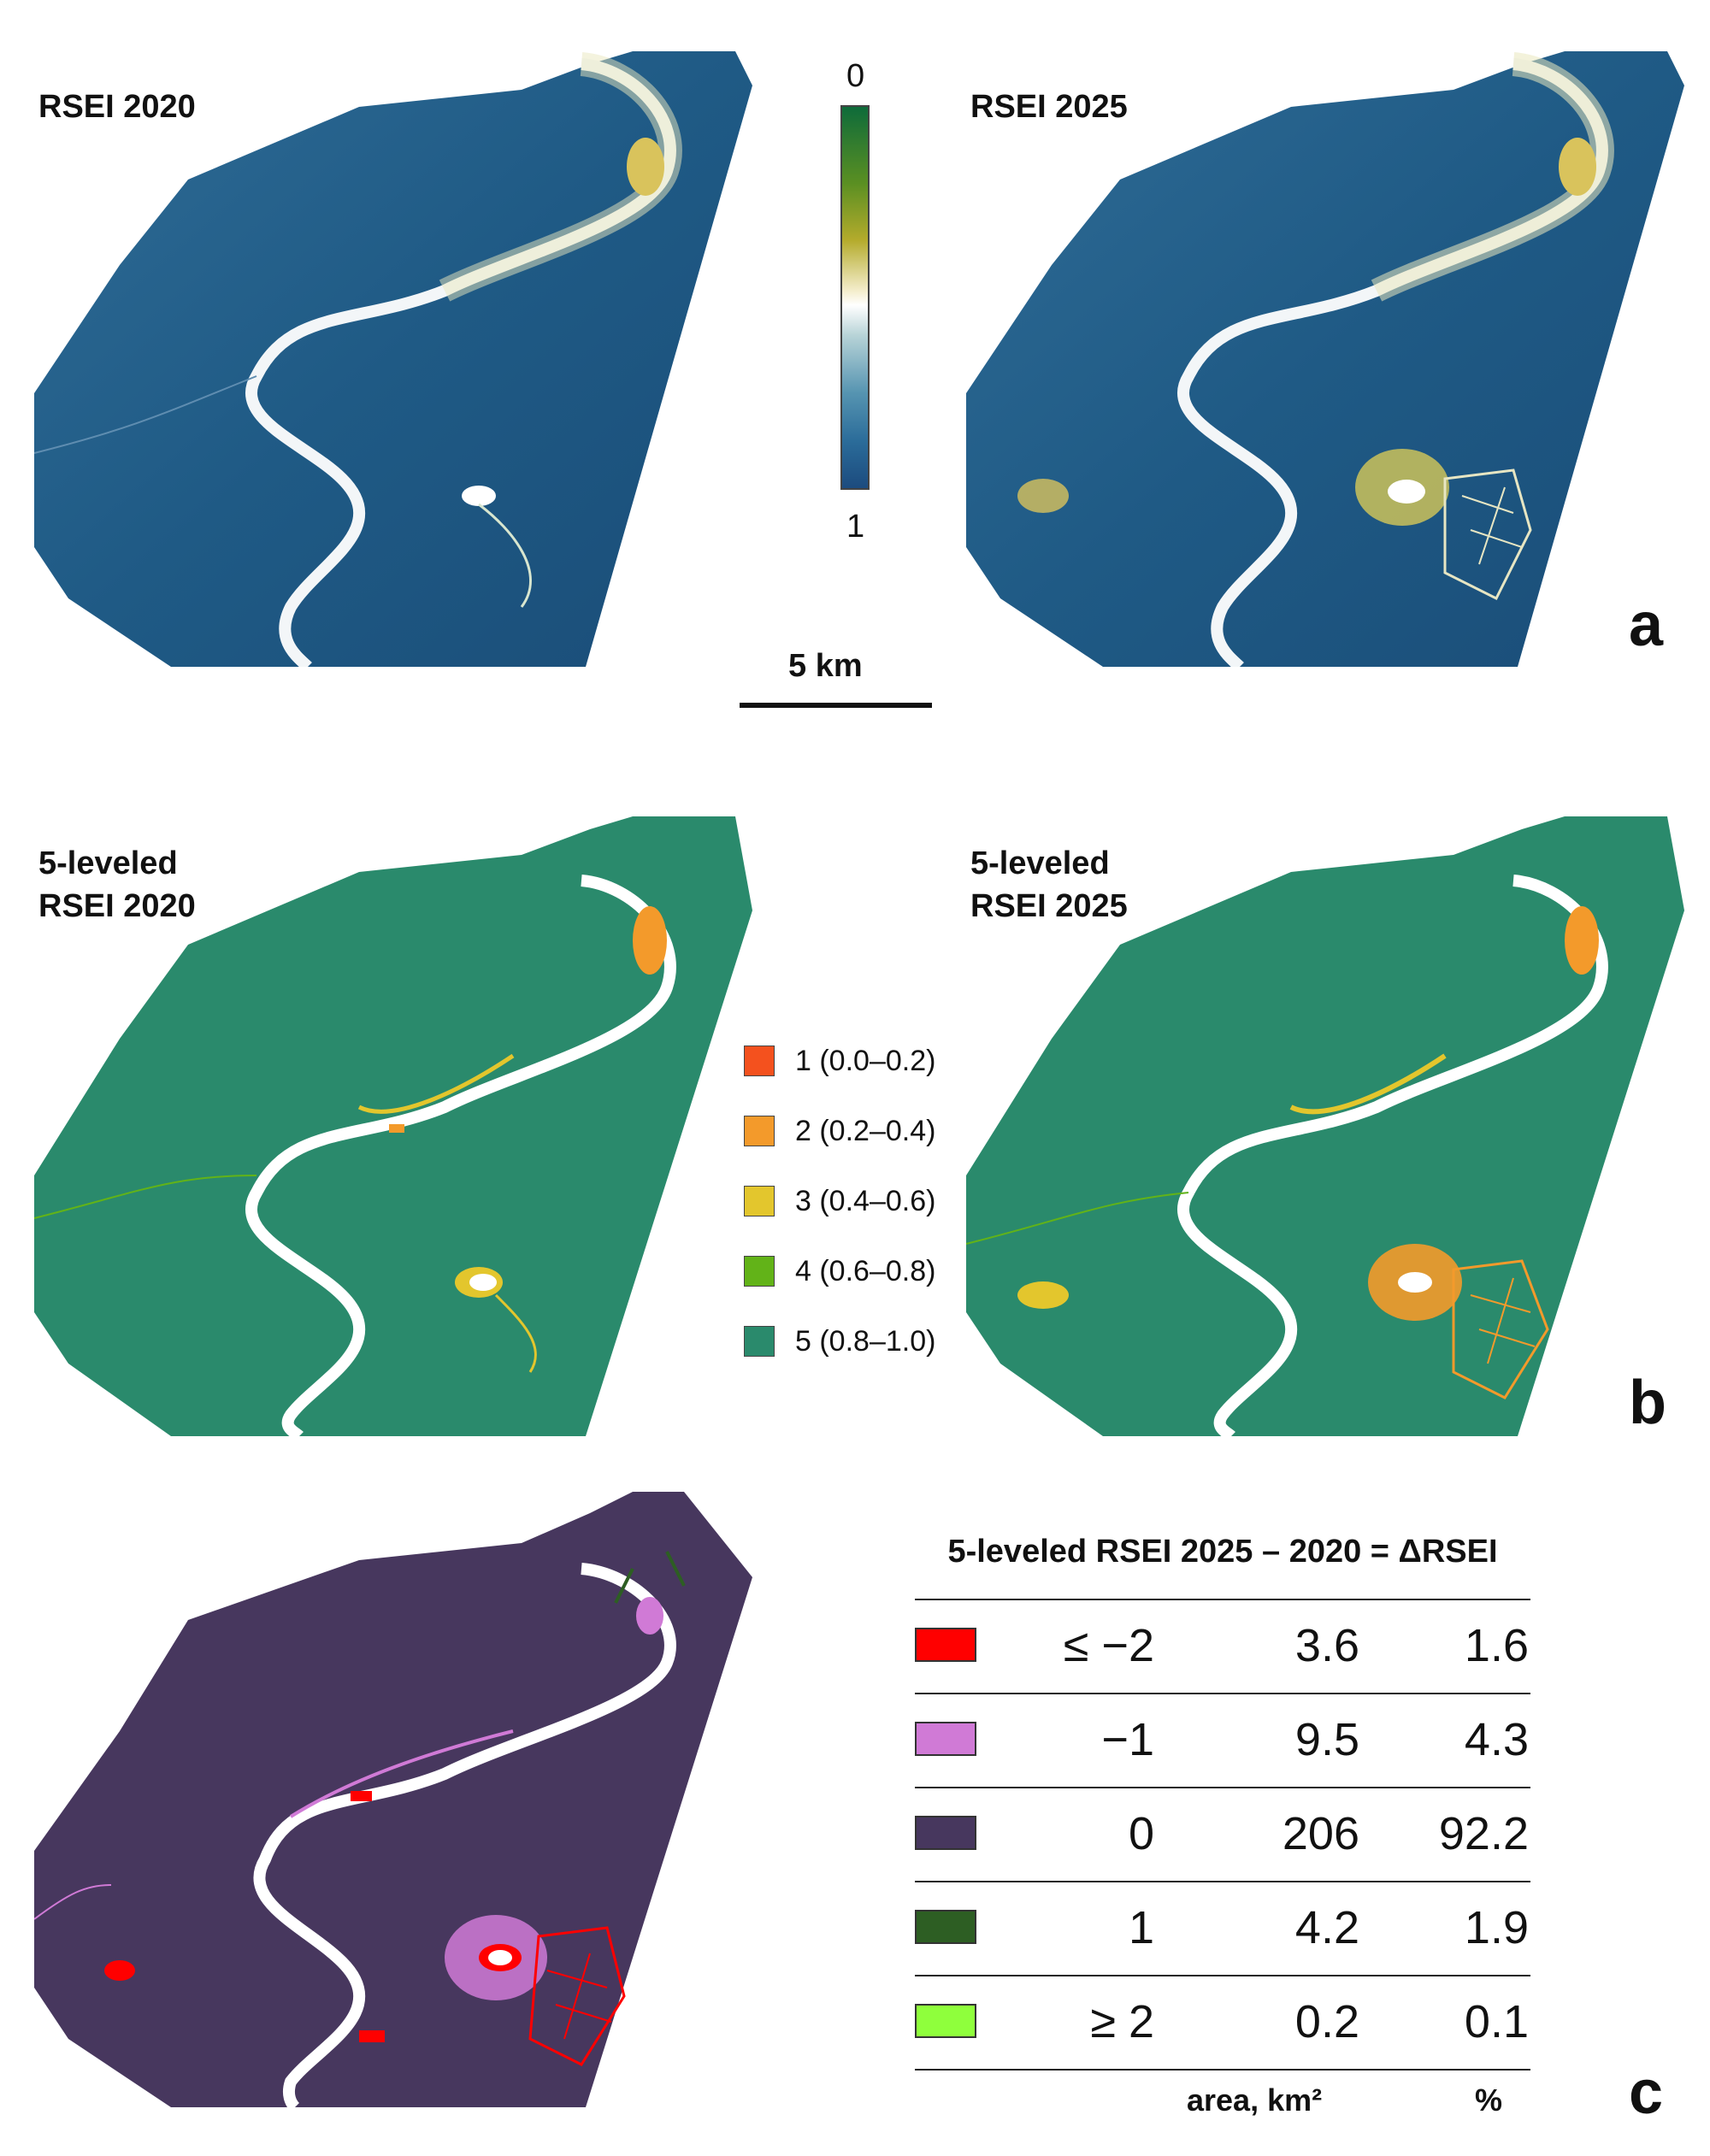 The image size is (1710, 2156). What do you see at coordinates (1222, 1740) in the screenshot?
I see `table-row: −1 9.5 4.3` at bounding box center [1222, 1740].